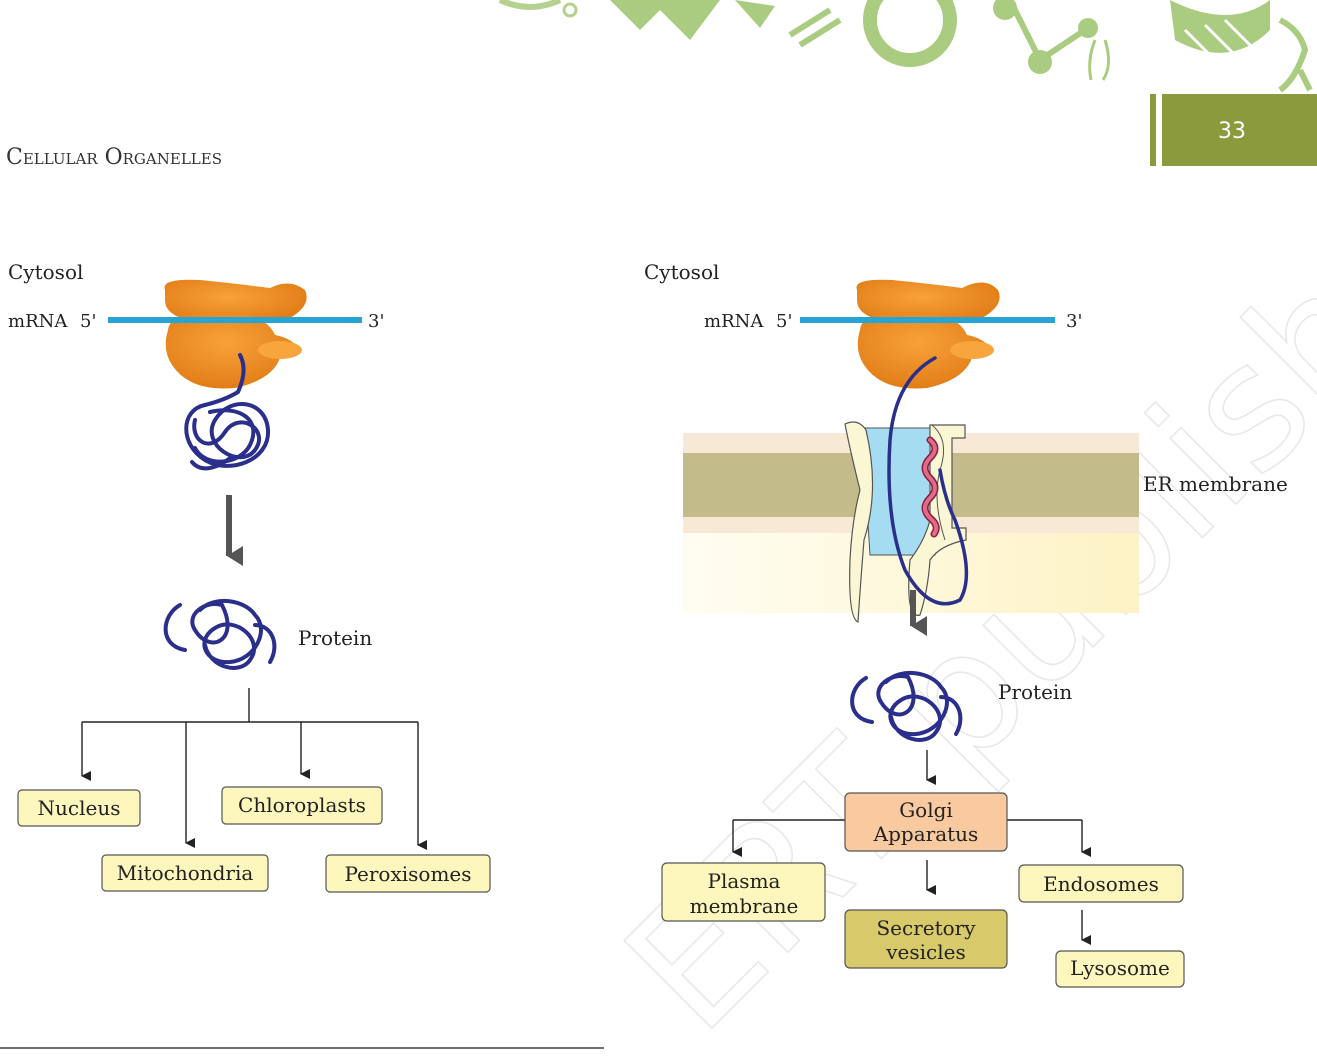  What do you see at coordinates (1215, 484) in the screenshot?
I see `er-membrane-label: ER membrane` at bounding box center [1215, 484].